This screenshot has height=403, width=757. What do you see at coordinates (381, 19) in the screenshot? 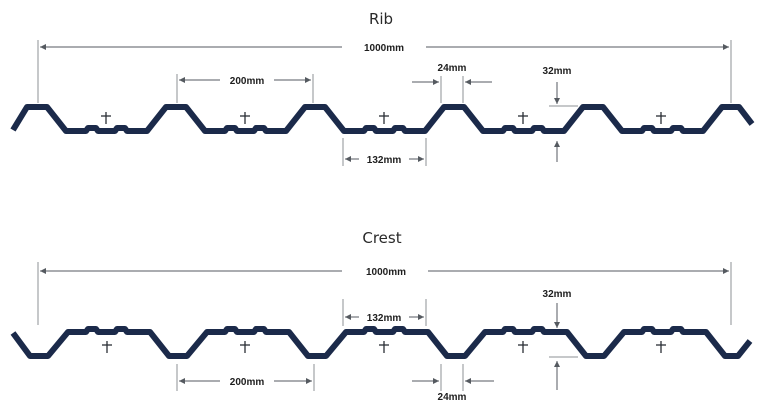
I see `rib-title: Rib` at bounding box center [381, 19].